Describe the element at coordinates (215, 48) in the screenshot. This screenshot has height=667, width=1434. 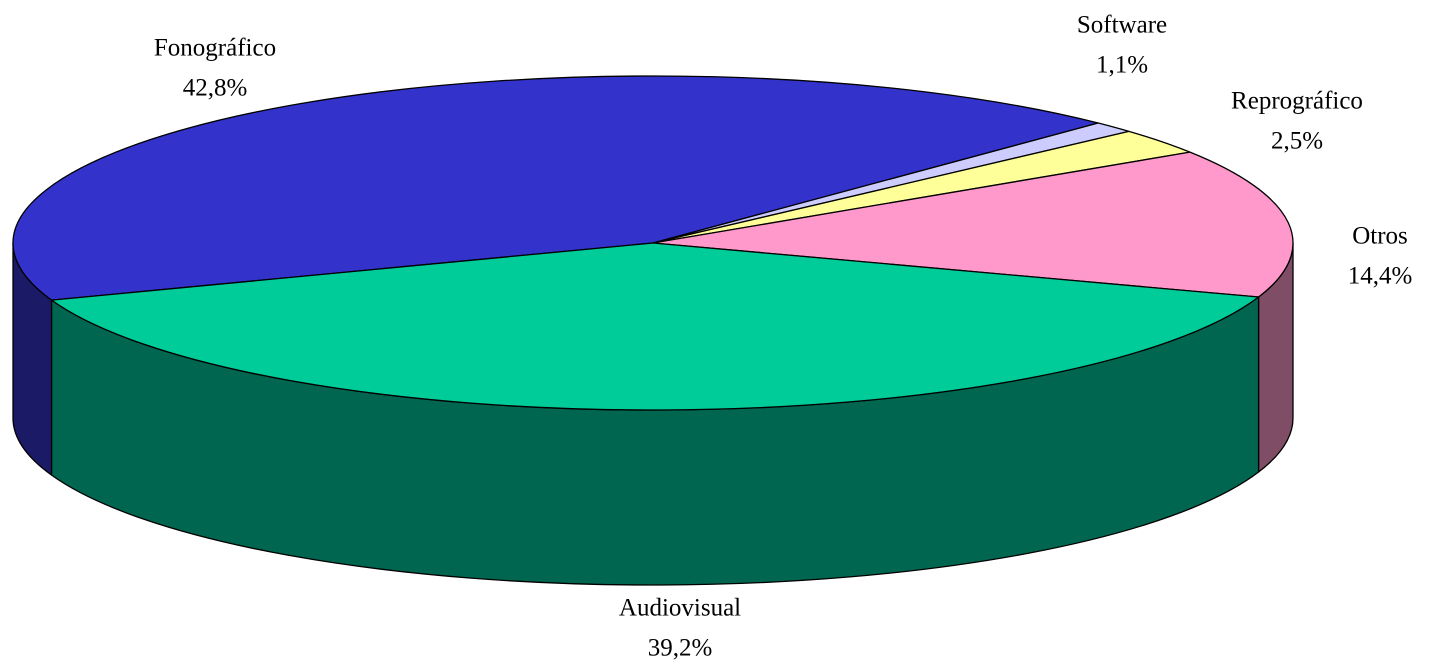
I see `slice-label: Fonográfico` at that location.